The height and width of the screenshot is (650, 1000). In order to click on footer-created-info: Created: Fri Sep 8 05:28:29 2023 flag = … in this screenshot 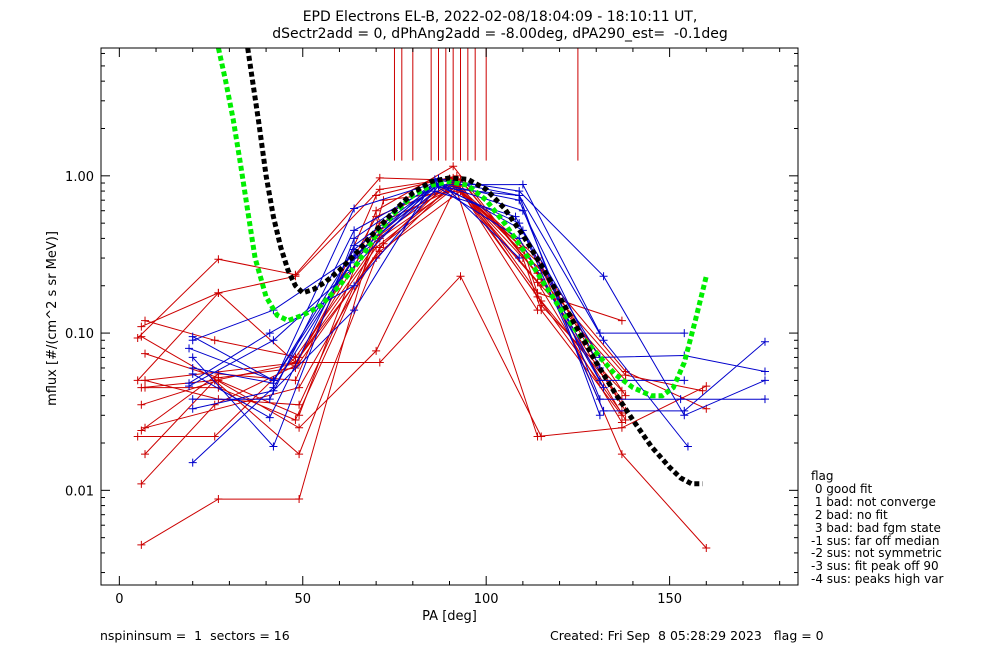, I will do `click(687, 635)`.